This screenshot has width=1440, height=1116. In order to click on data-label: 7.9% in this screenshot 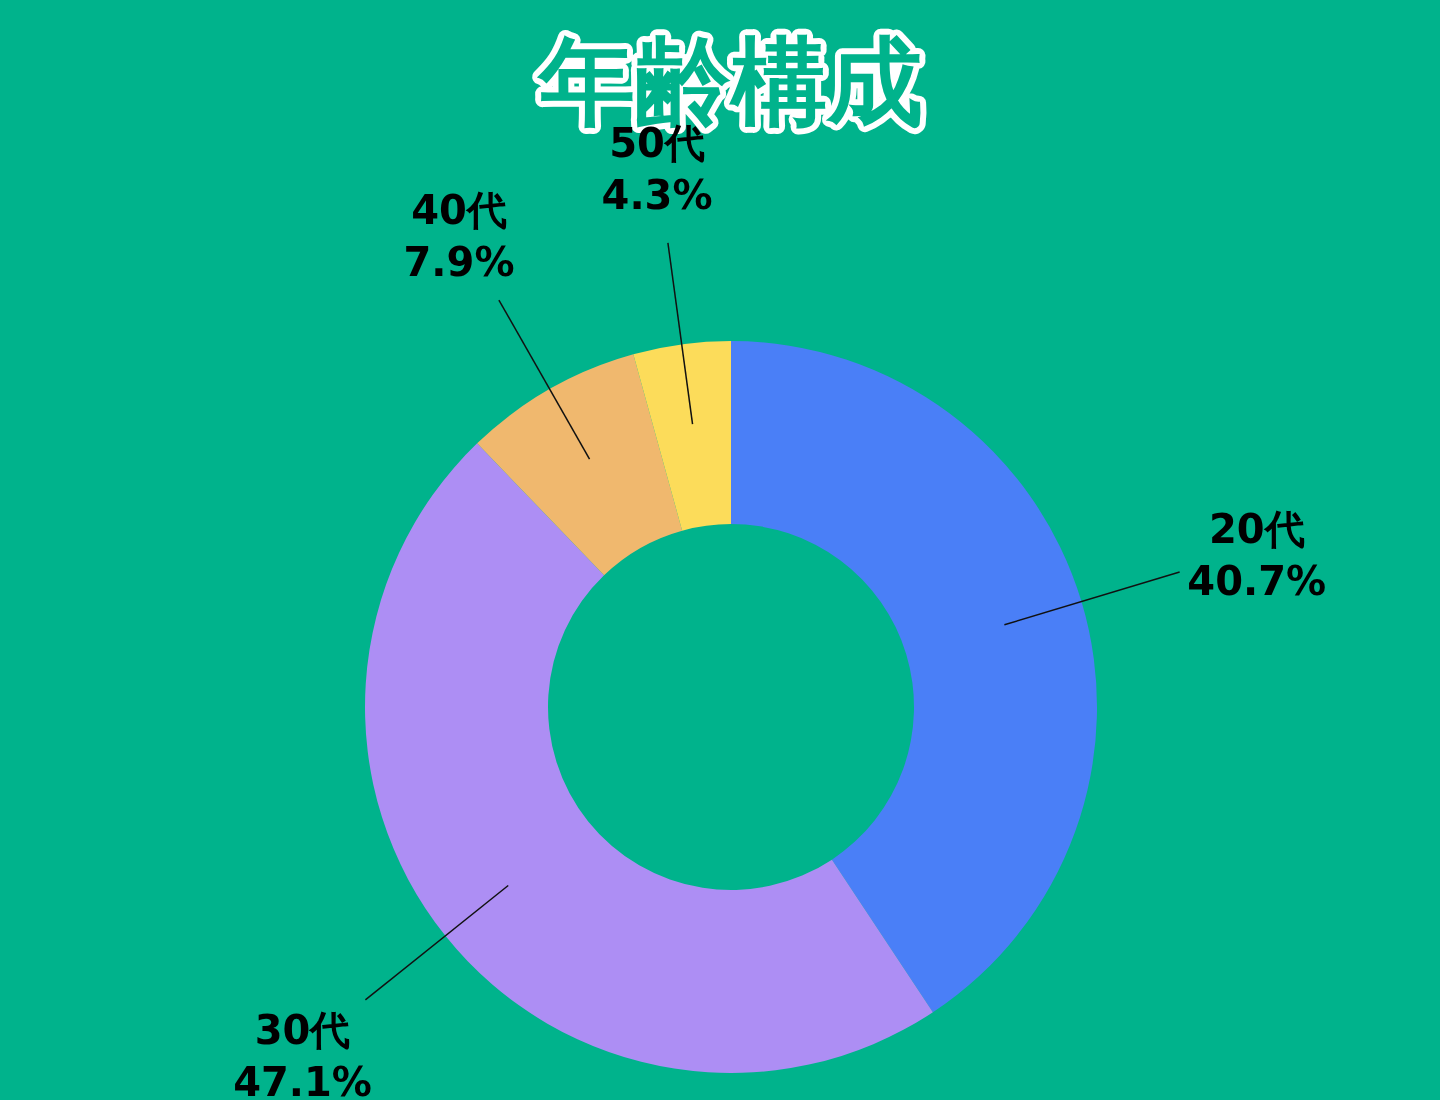, I will do `click(459, 262)`.